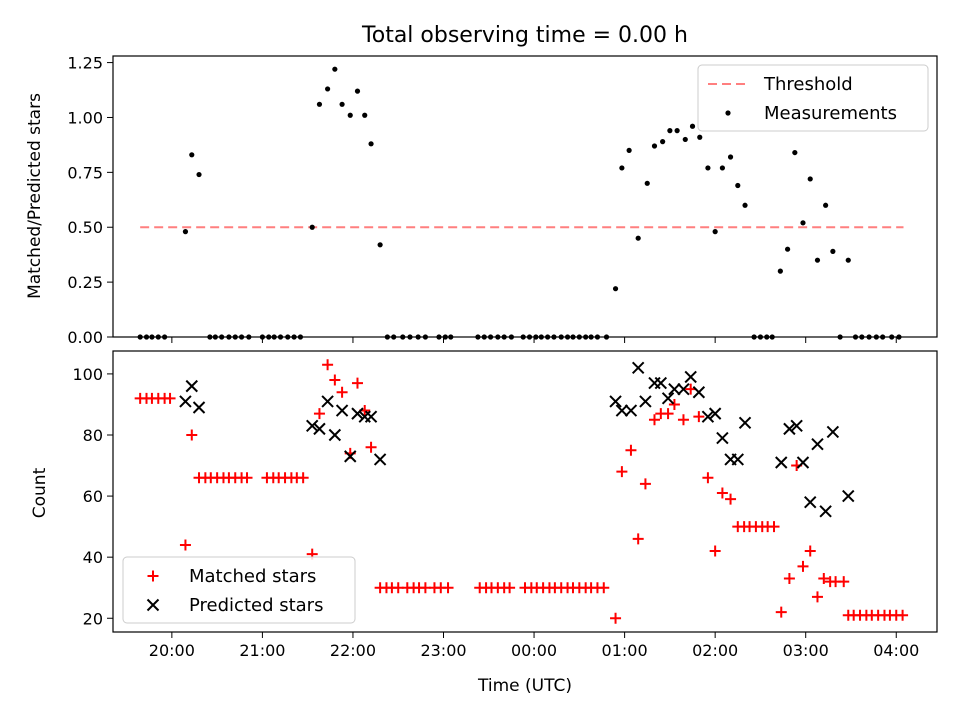 Image resolution: width=960 pixels, height=720 pixels. What do you see at coordinates (806, 650) in the screenshot?
I see `x-tick-label: 03:00` at bounding box center [806, 650].